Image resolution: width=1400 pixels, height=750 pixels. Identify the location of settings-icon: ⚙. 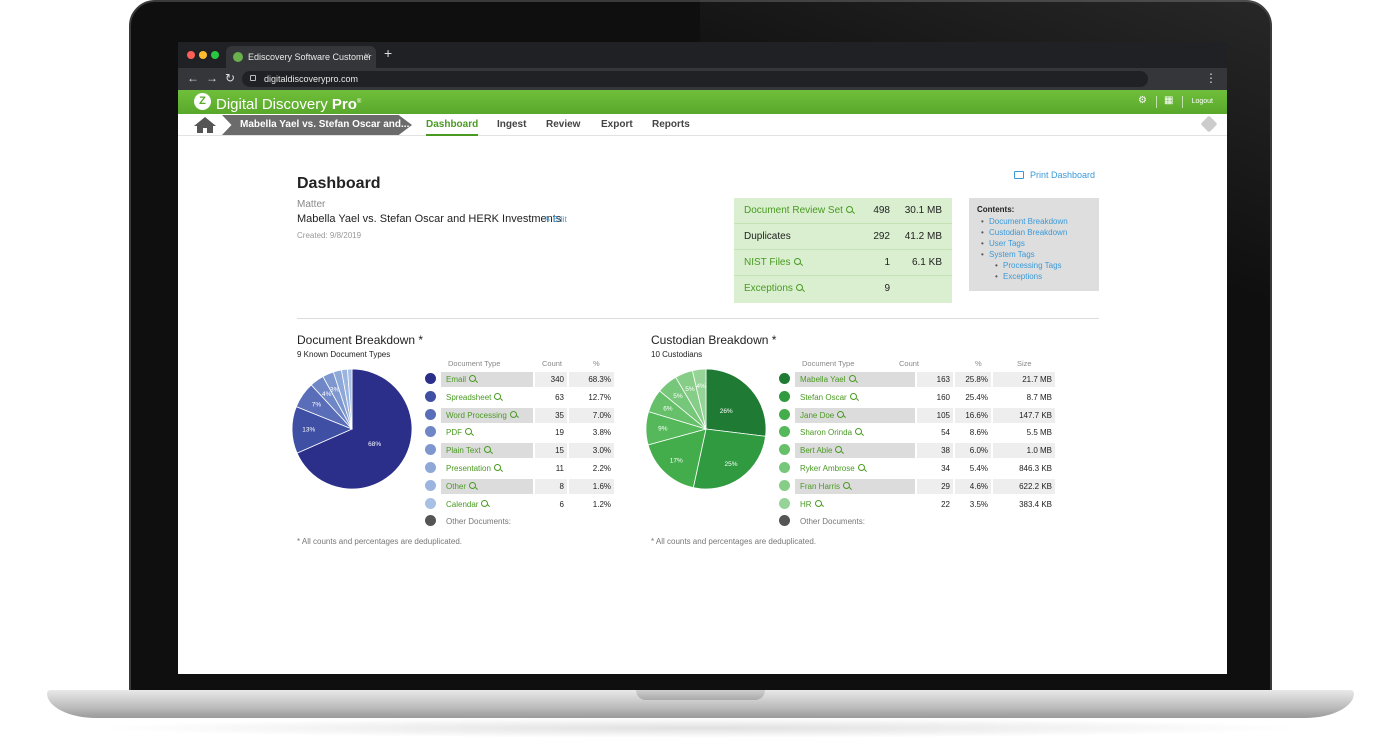
(1142, 100).